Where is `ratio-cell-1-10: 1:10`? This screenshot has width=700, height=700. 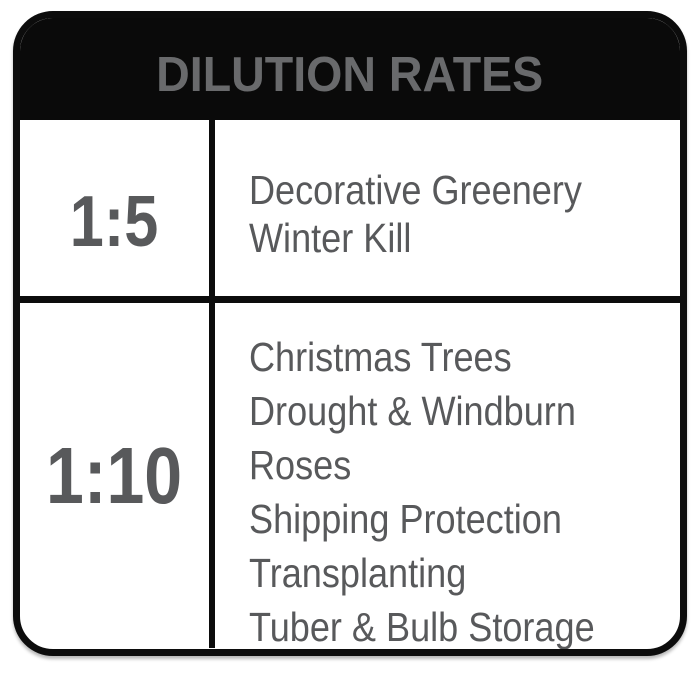
ratio-cell-1-10: 1:10 is located at coordinates (117, 475).